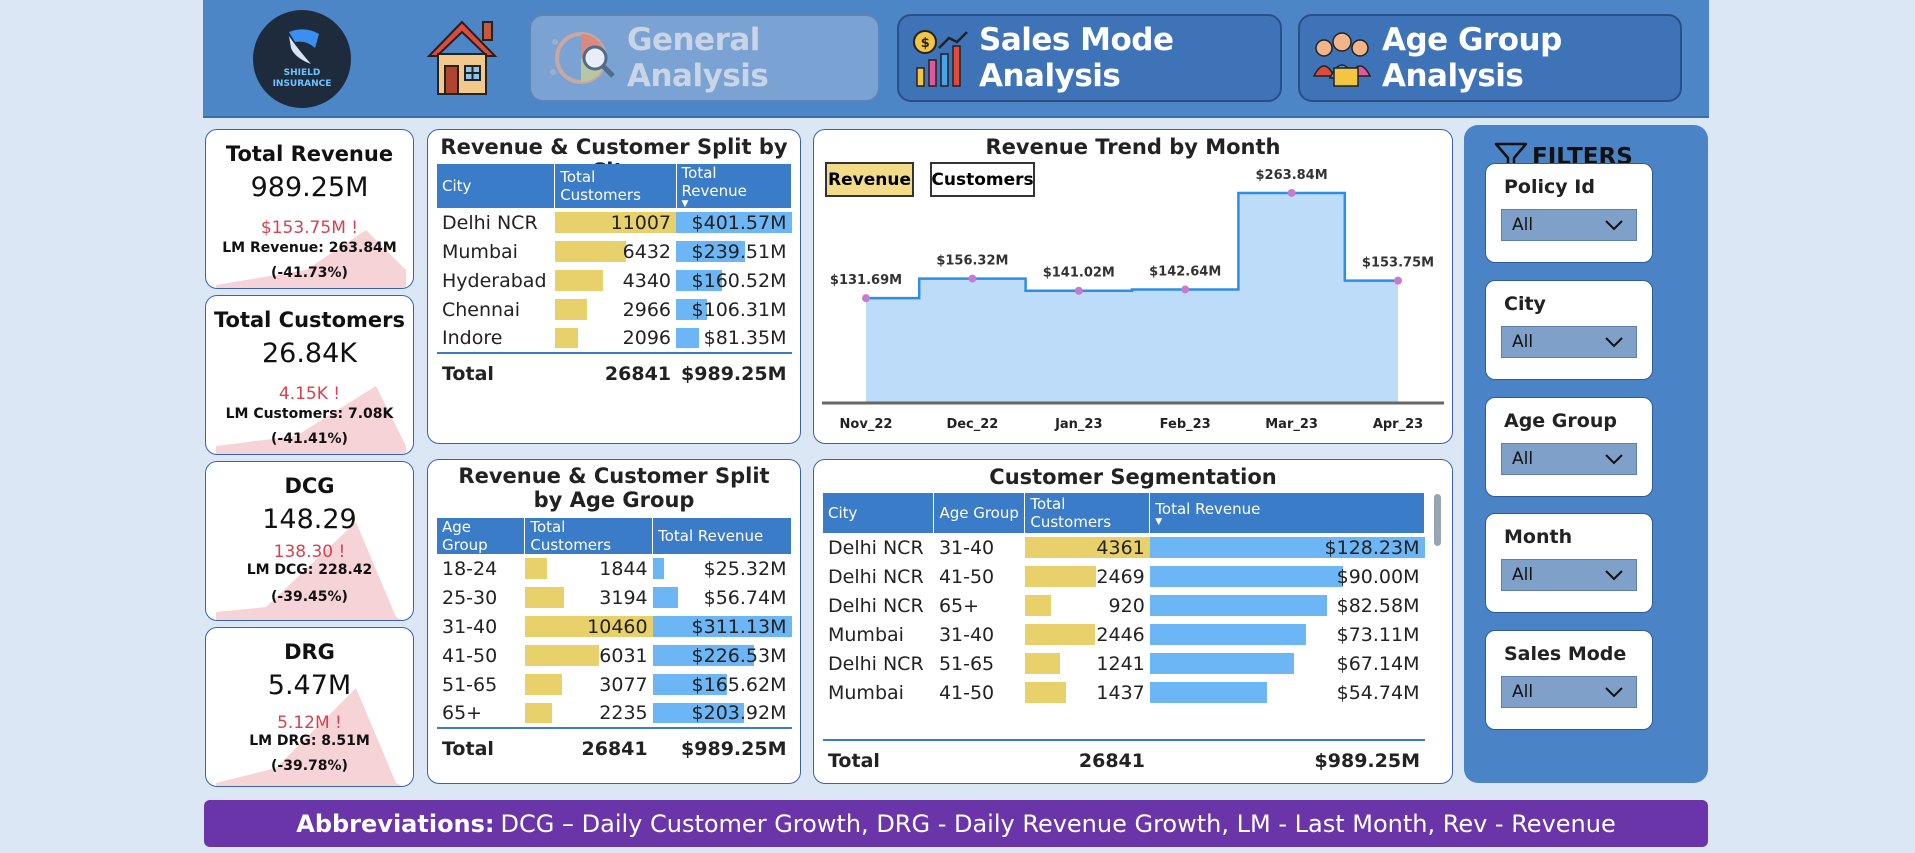 This screenshot has width=1915, height=853. I want to click on table-row: 41-50 6031 $226.53M, so click(614, 655).